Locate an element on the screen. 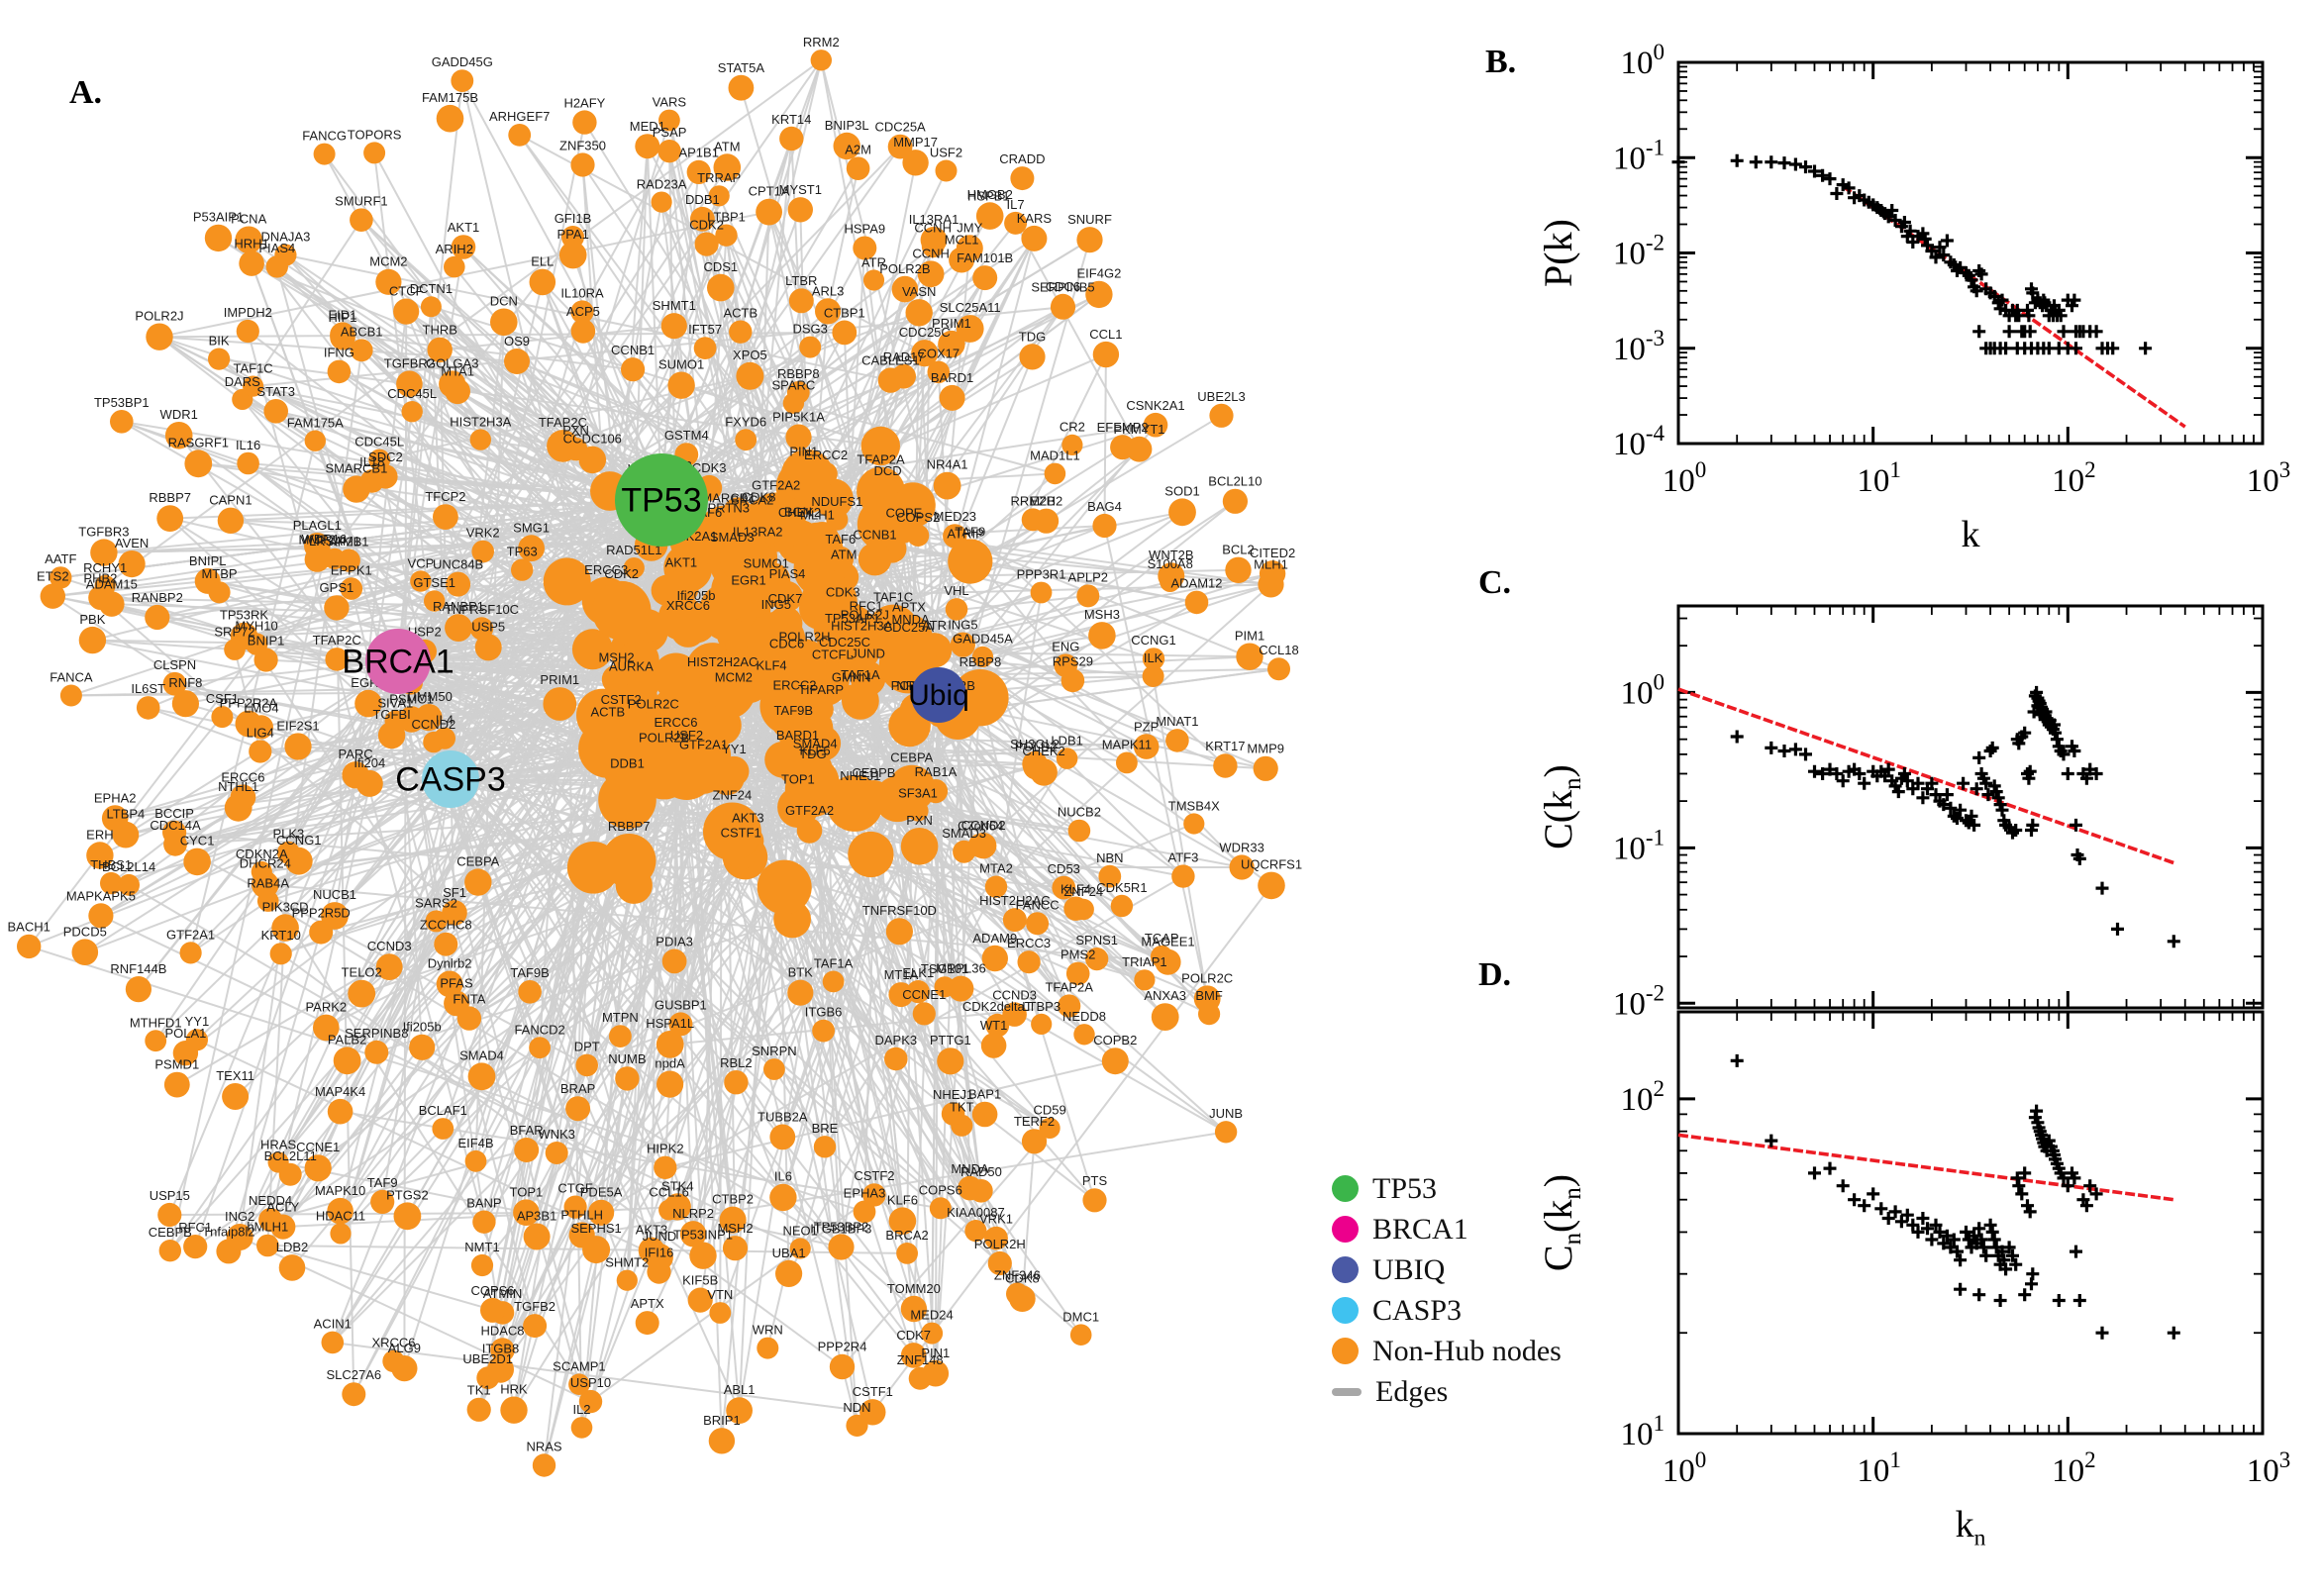 This screenshot has height=1596, width=2323. network-node-label: PIK3CD is located at coordinates (285, 906).